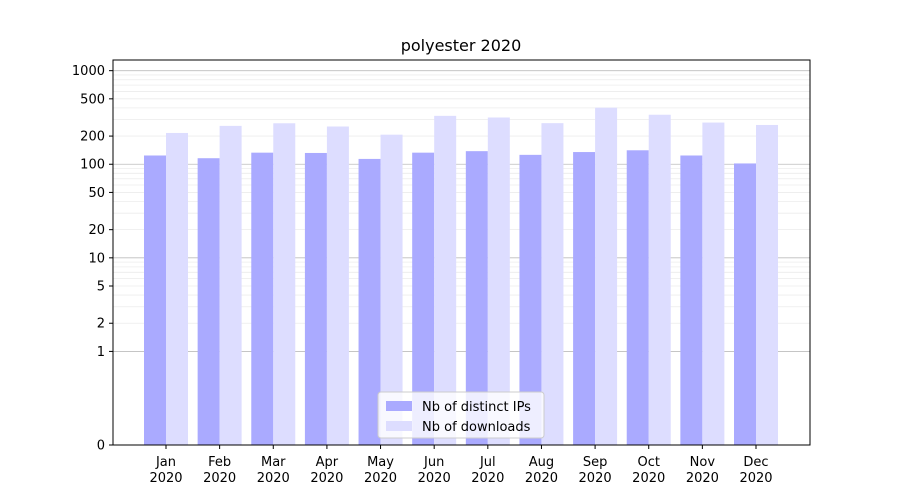 The height and width of the screenshot is (500, 900). I want to click on x-tick-label-month: Sep, so click(595, 462).